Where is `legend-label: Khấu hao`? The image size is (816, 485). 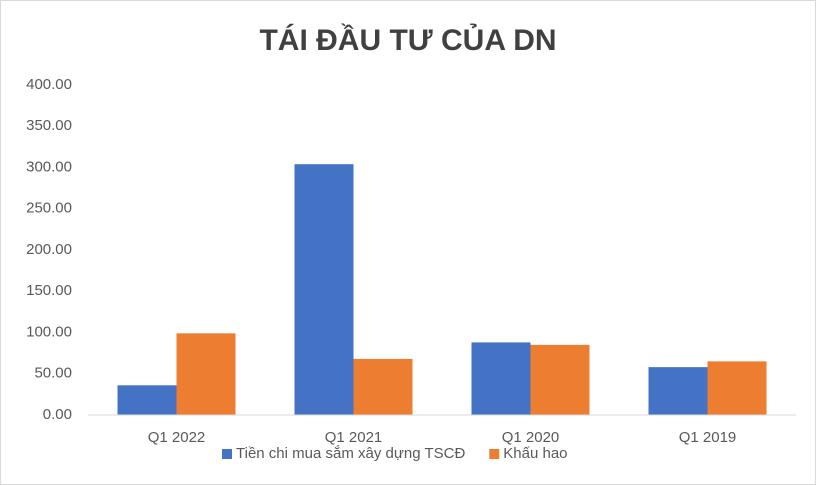
legend-label: Khấu hao is located at coordinates (535, 453).